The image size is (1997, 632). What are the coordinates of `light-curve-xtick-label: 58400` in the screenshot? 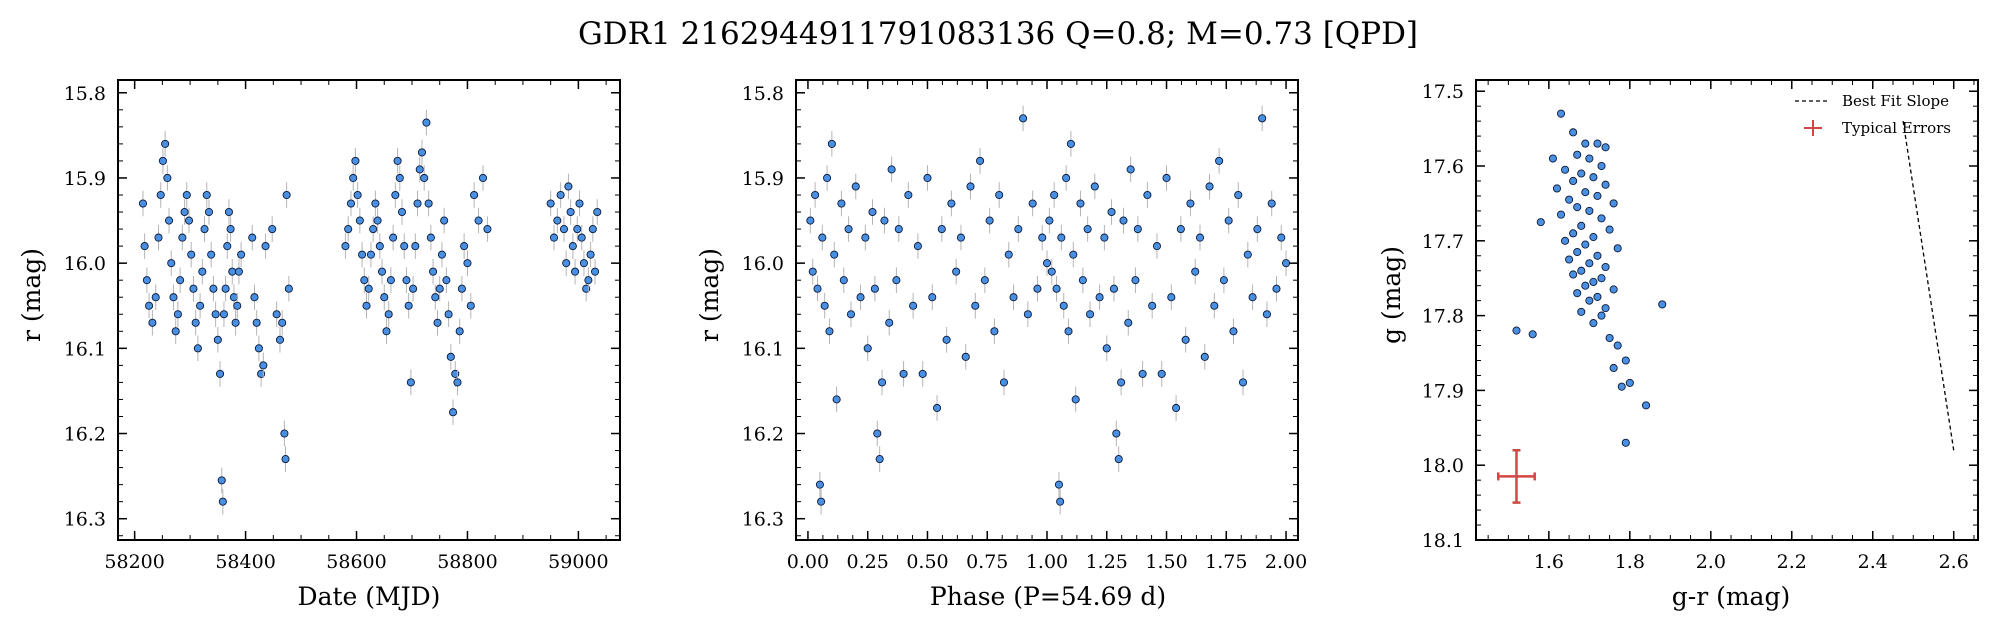 It's located at (245, 562).